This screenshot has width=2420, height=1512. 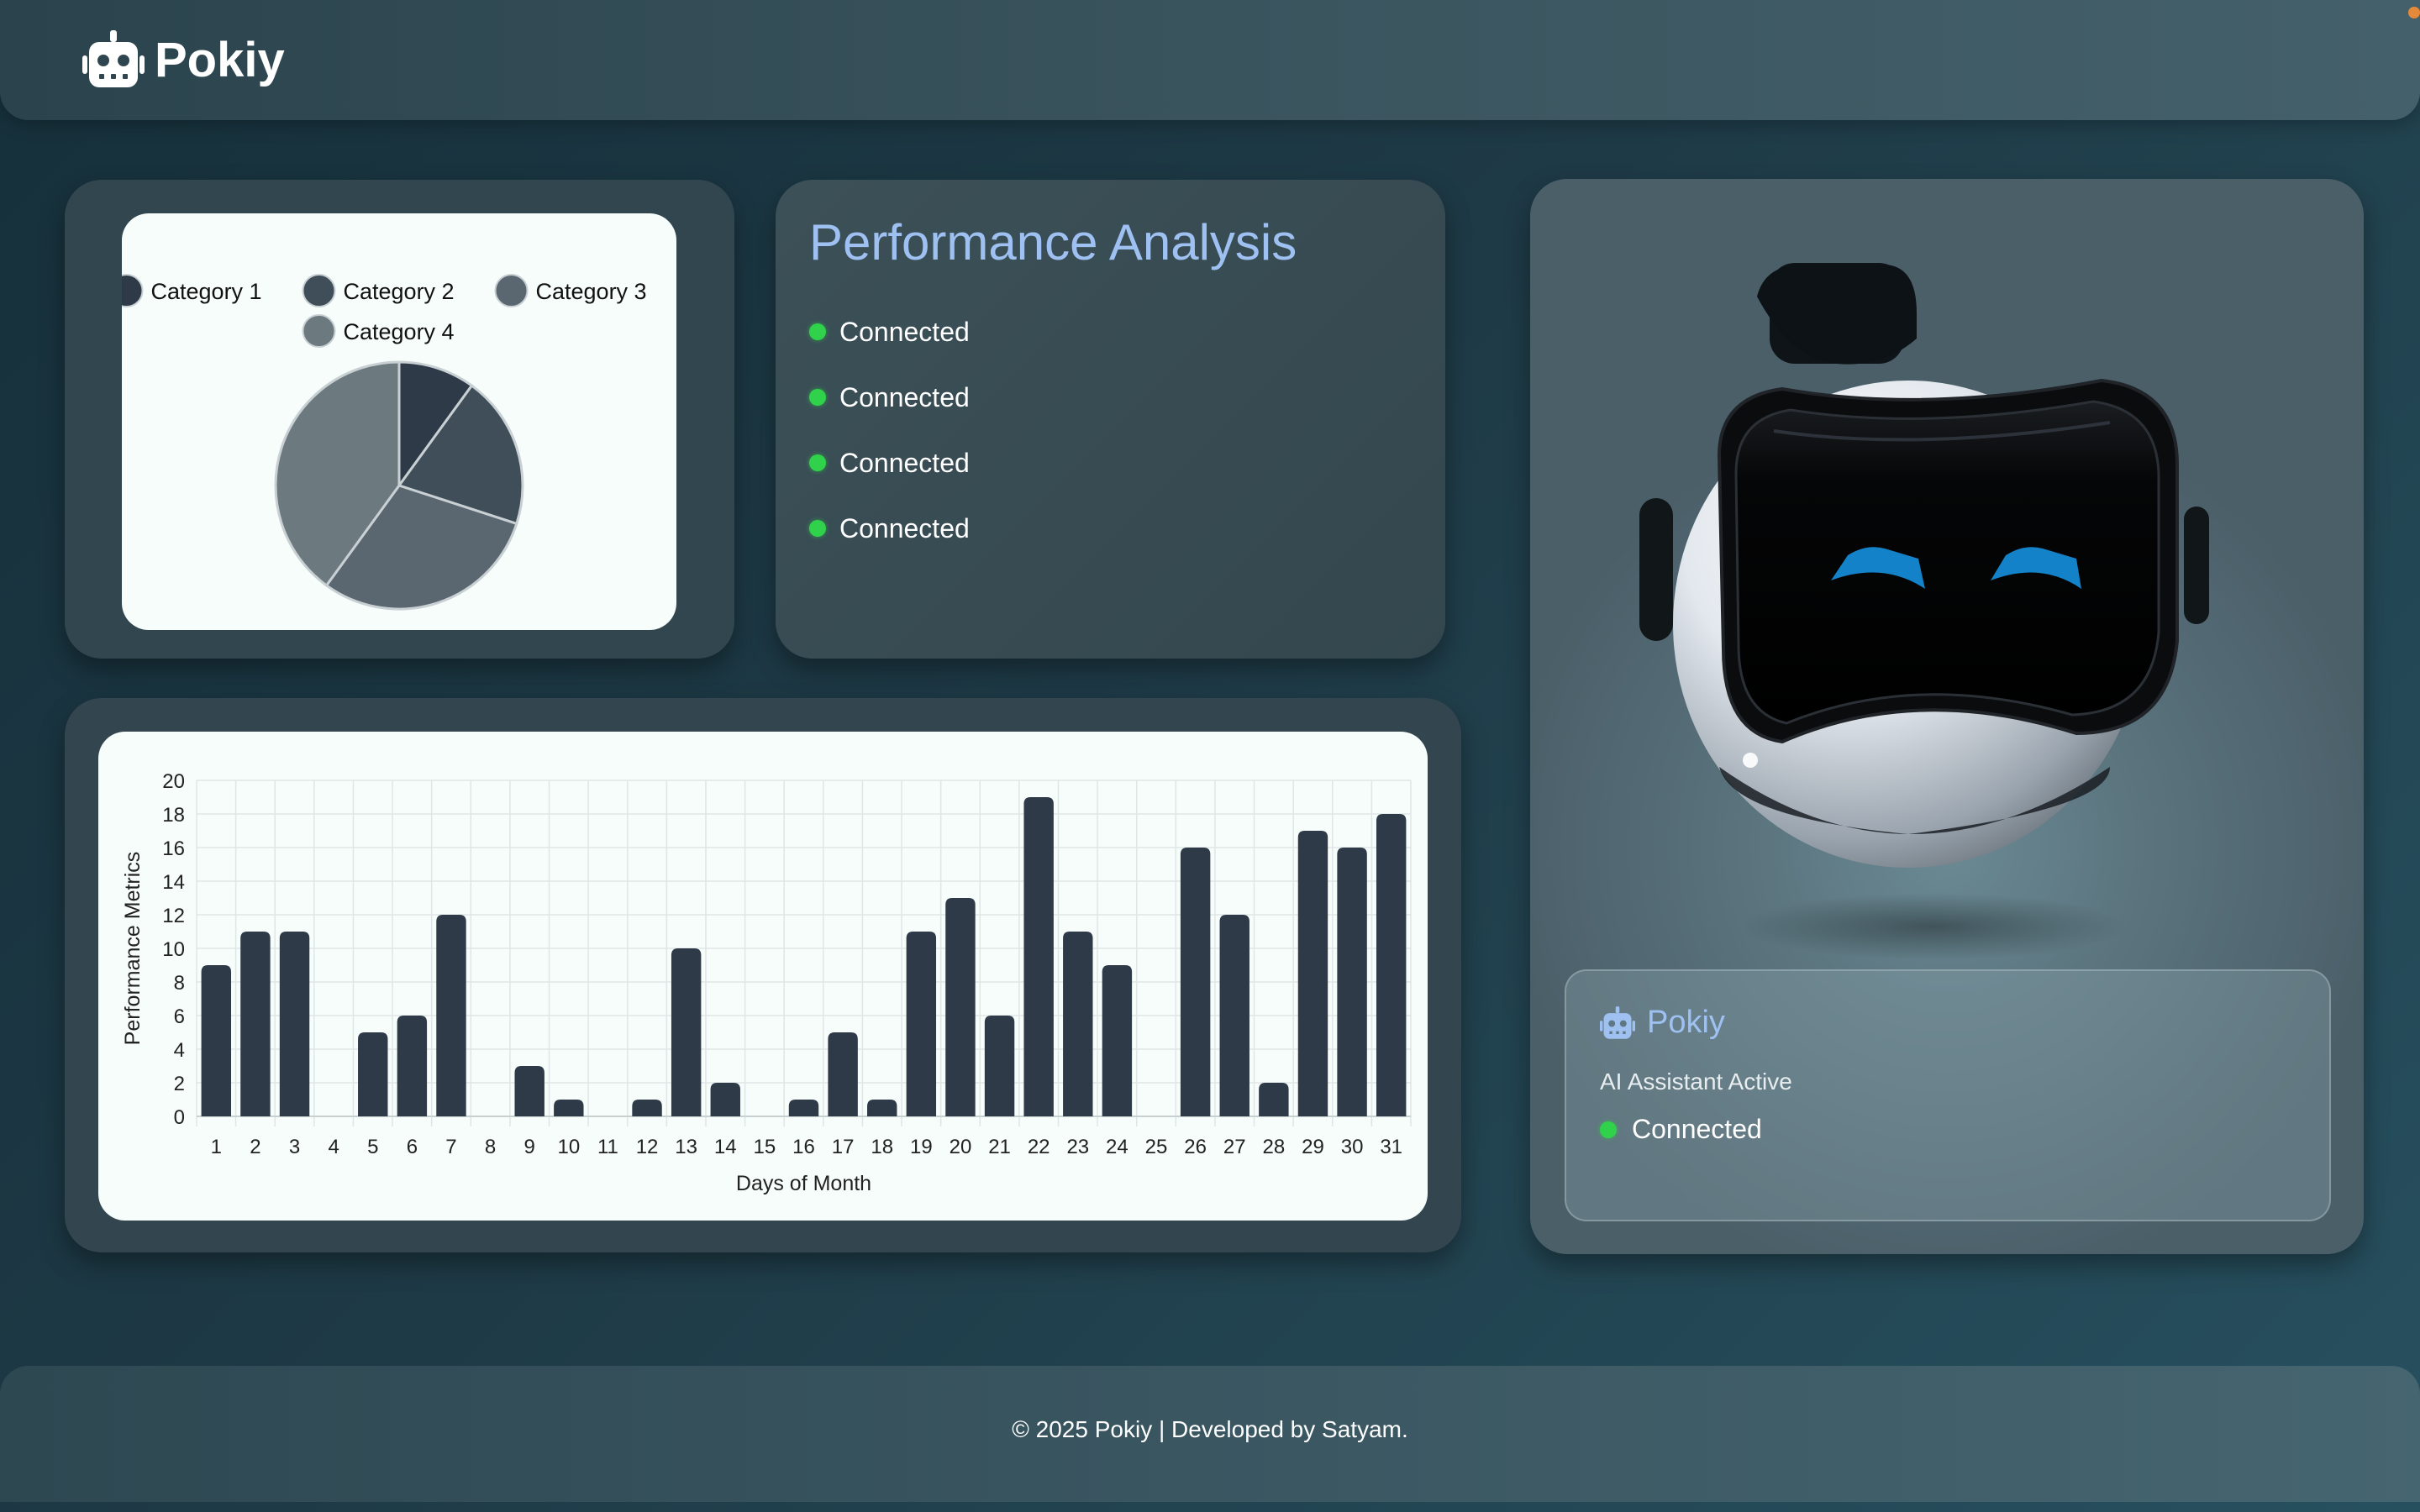 What do you see at coordinates (1210, 60) in the screenshot?
I see `app-header: Pokiy` at bounding box center [1210, 60].